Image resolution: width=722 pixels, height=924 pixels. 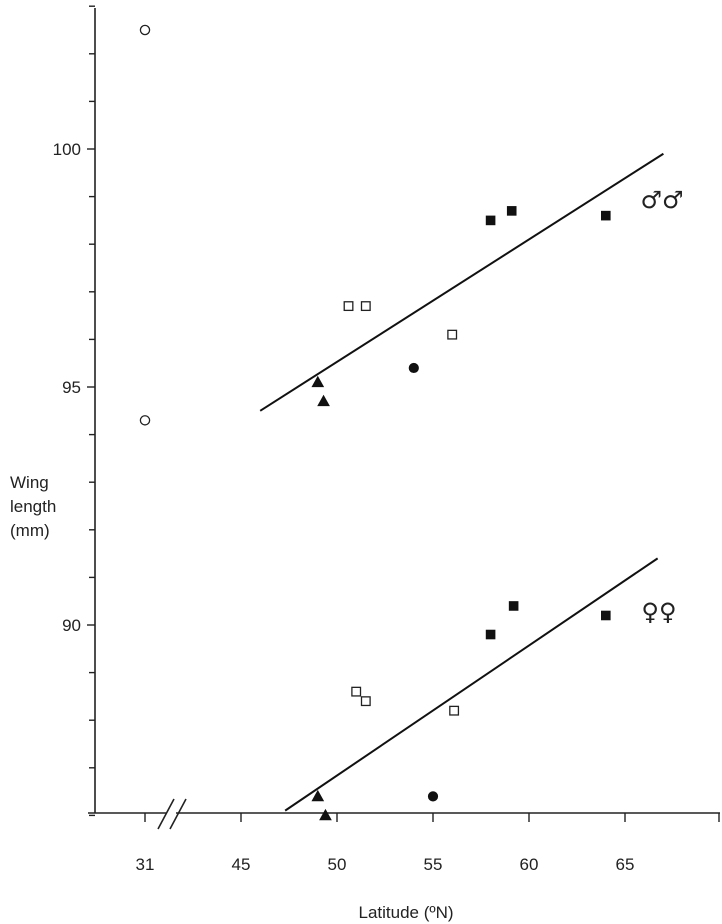 What do you see at coordinates (71, 625) in the screenshot?
I see `y-tick-label: 90` at bounding box center [71, 625].